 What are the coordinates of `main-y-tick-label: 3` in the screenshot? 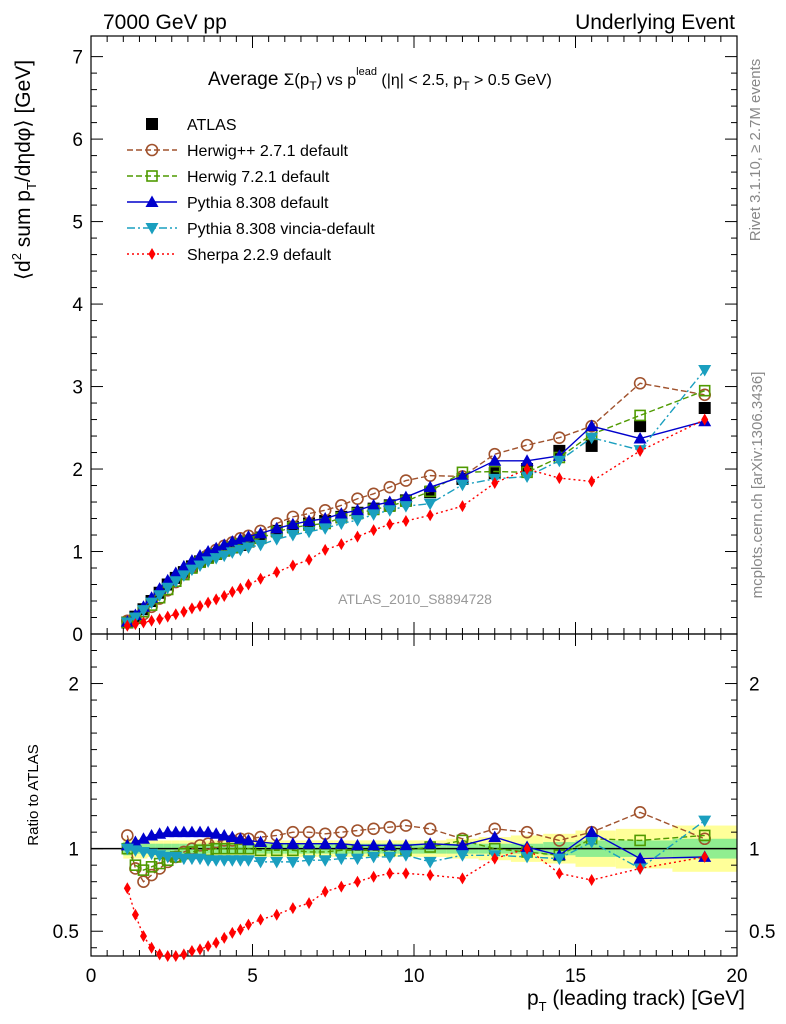 It's located at (77, 388).